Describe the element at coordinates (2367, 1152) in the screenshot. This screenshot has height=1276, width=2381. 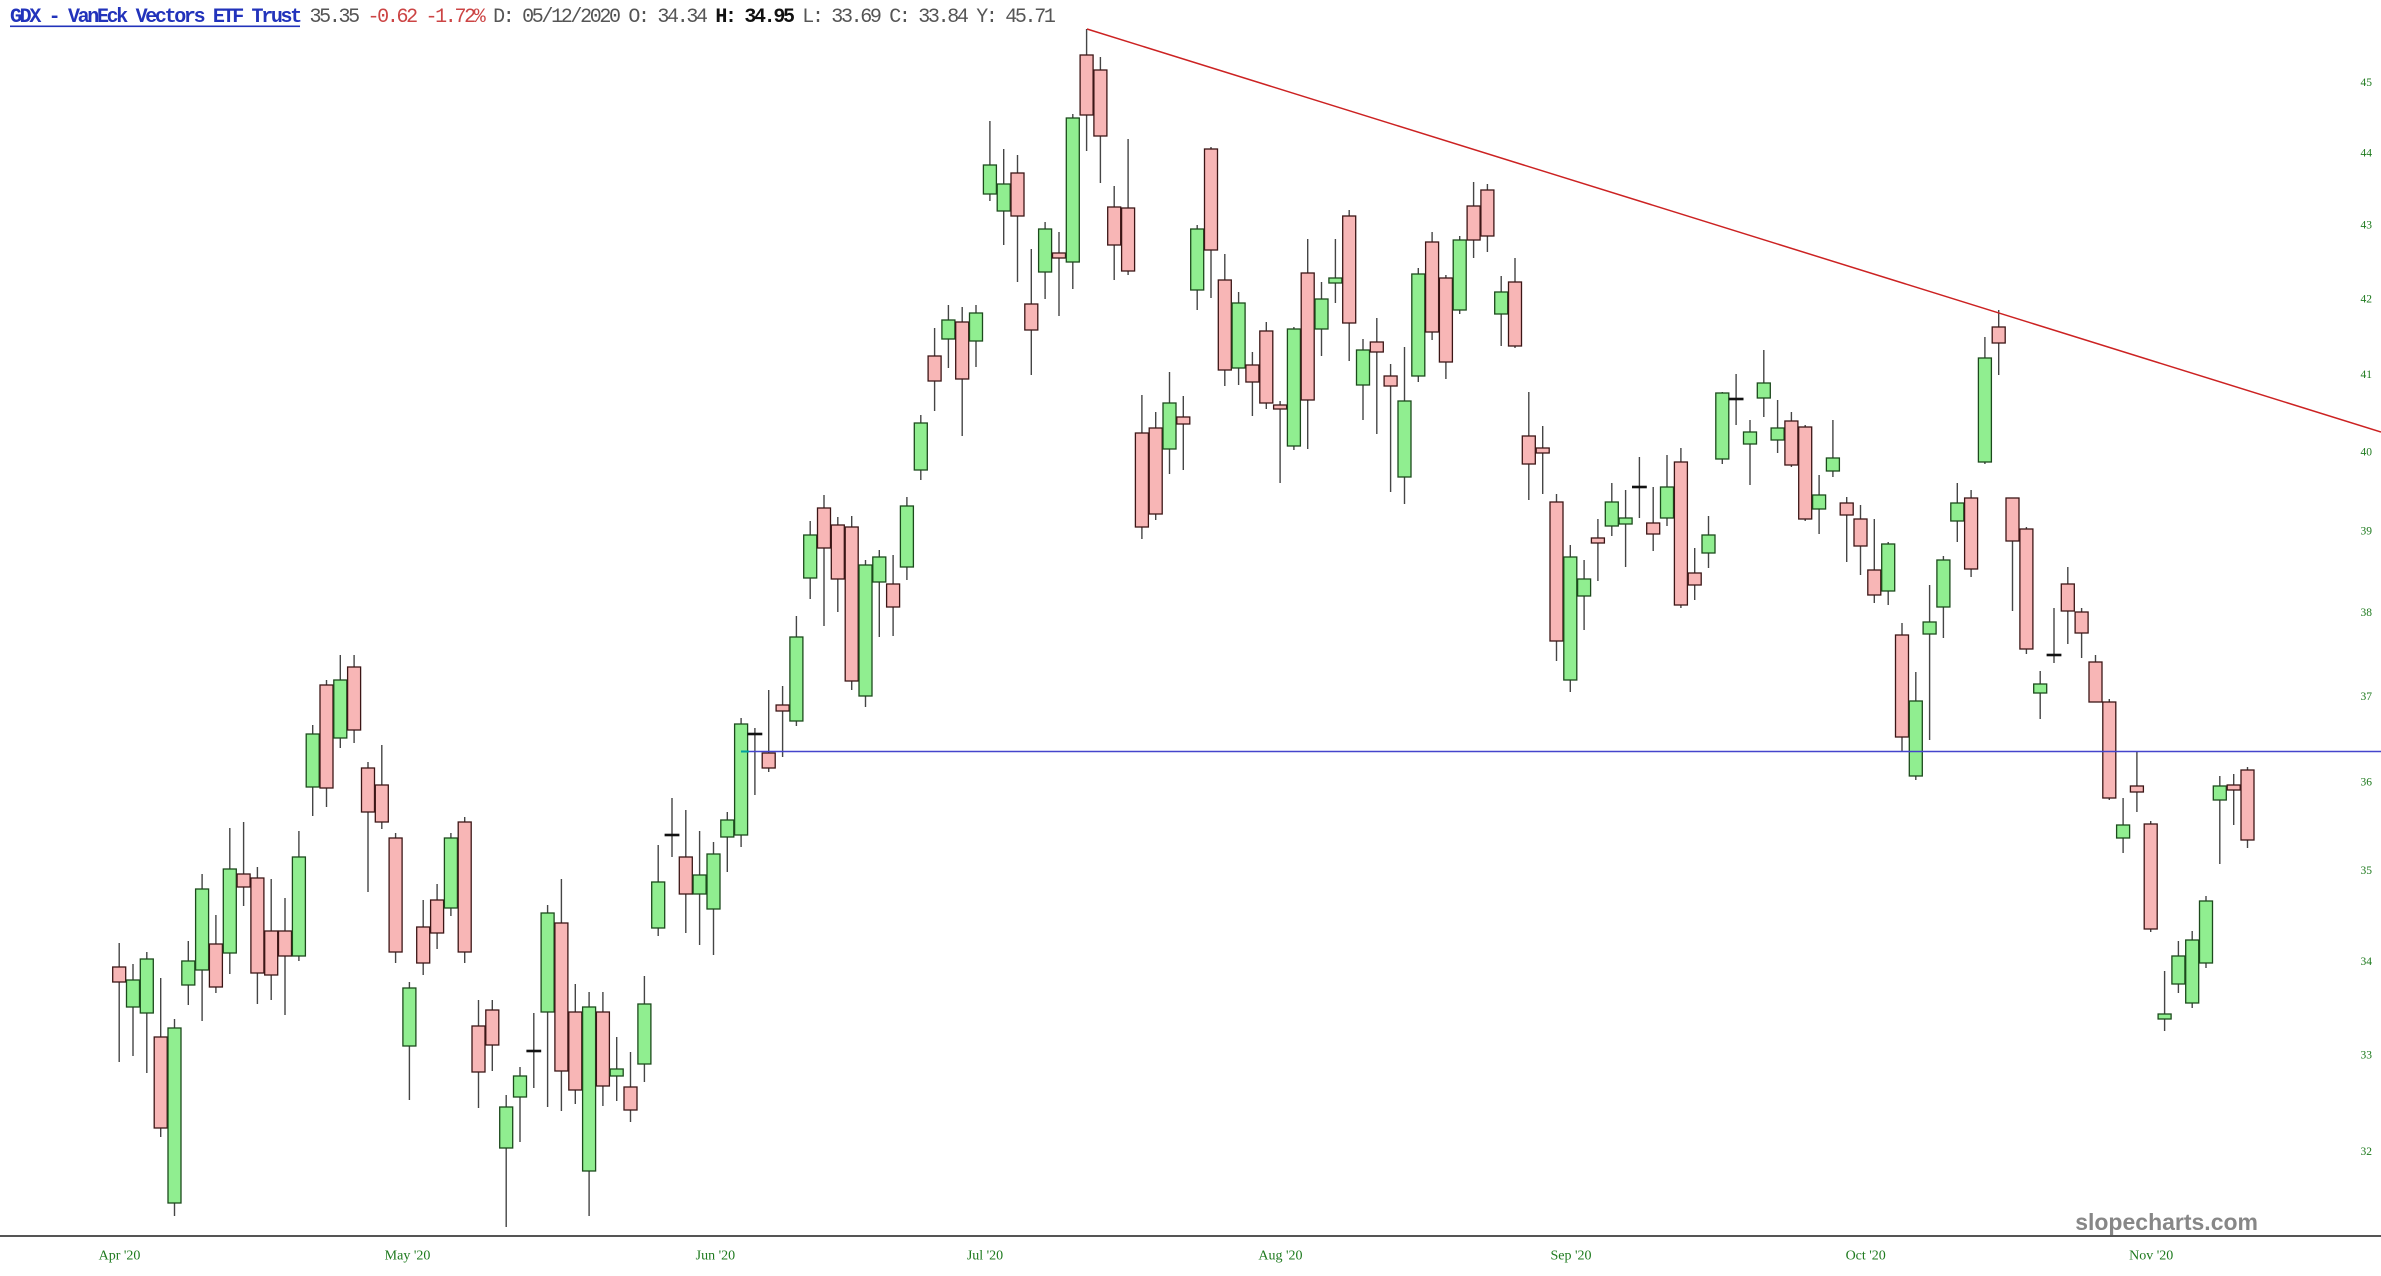
I see `svg-text: 32` at that location.